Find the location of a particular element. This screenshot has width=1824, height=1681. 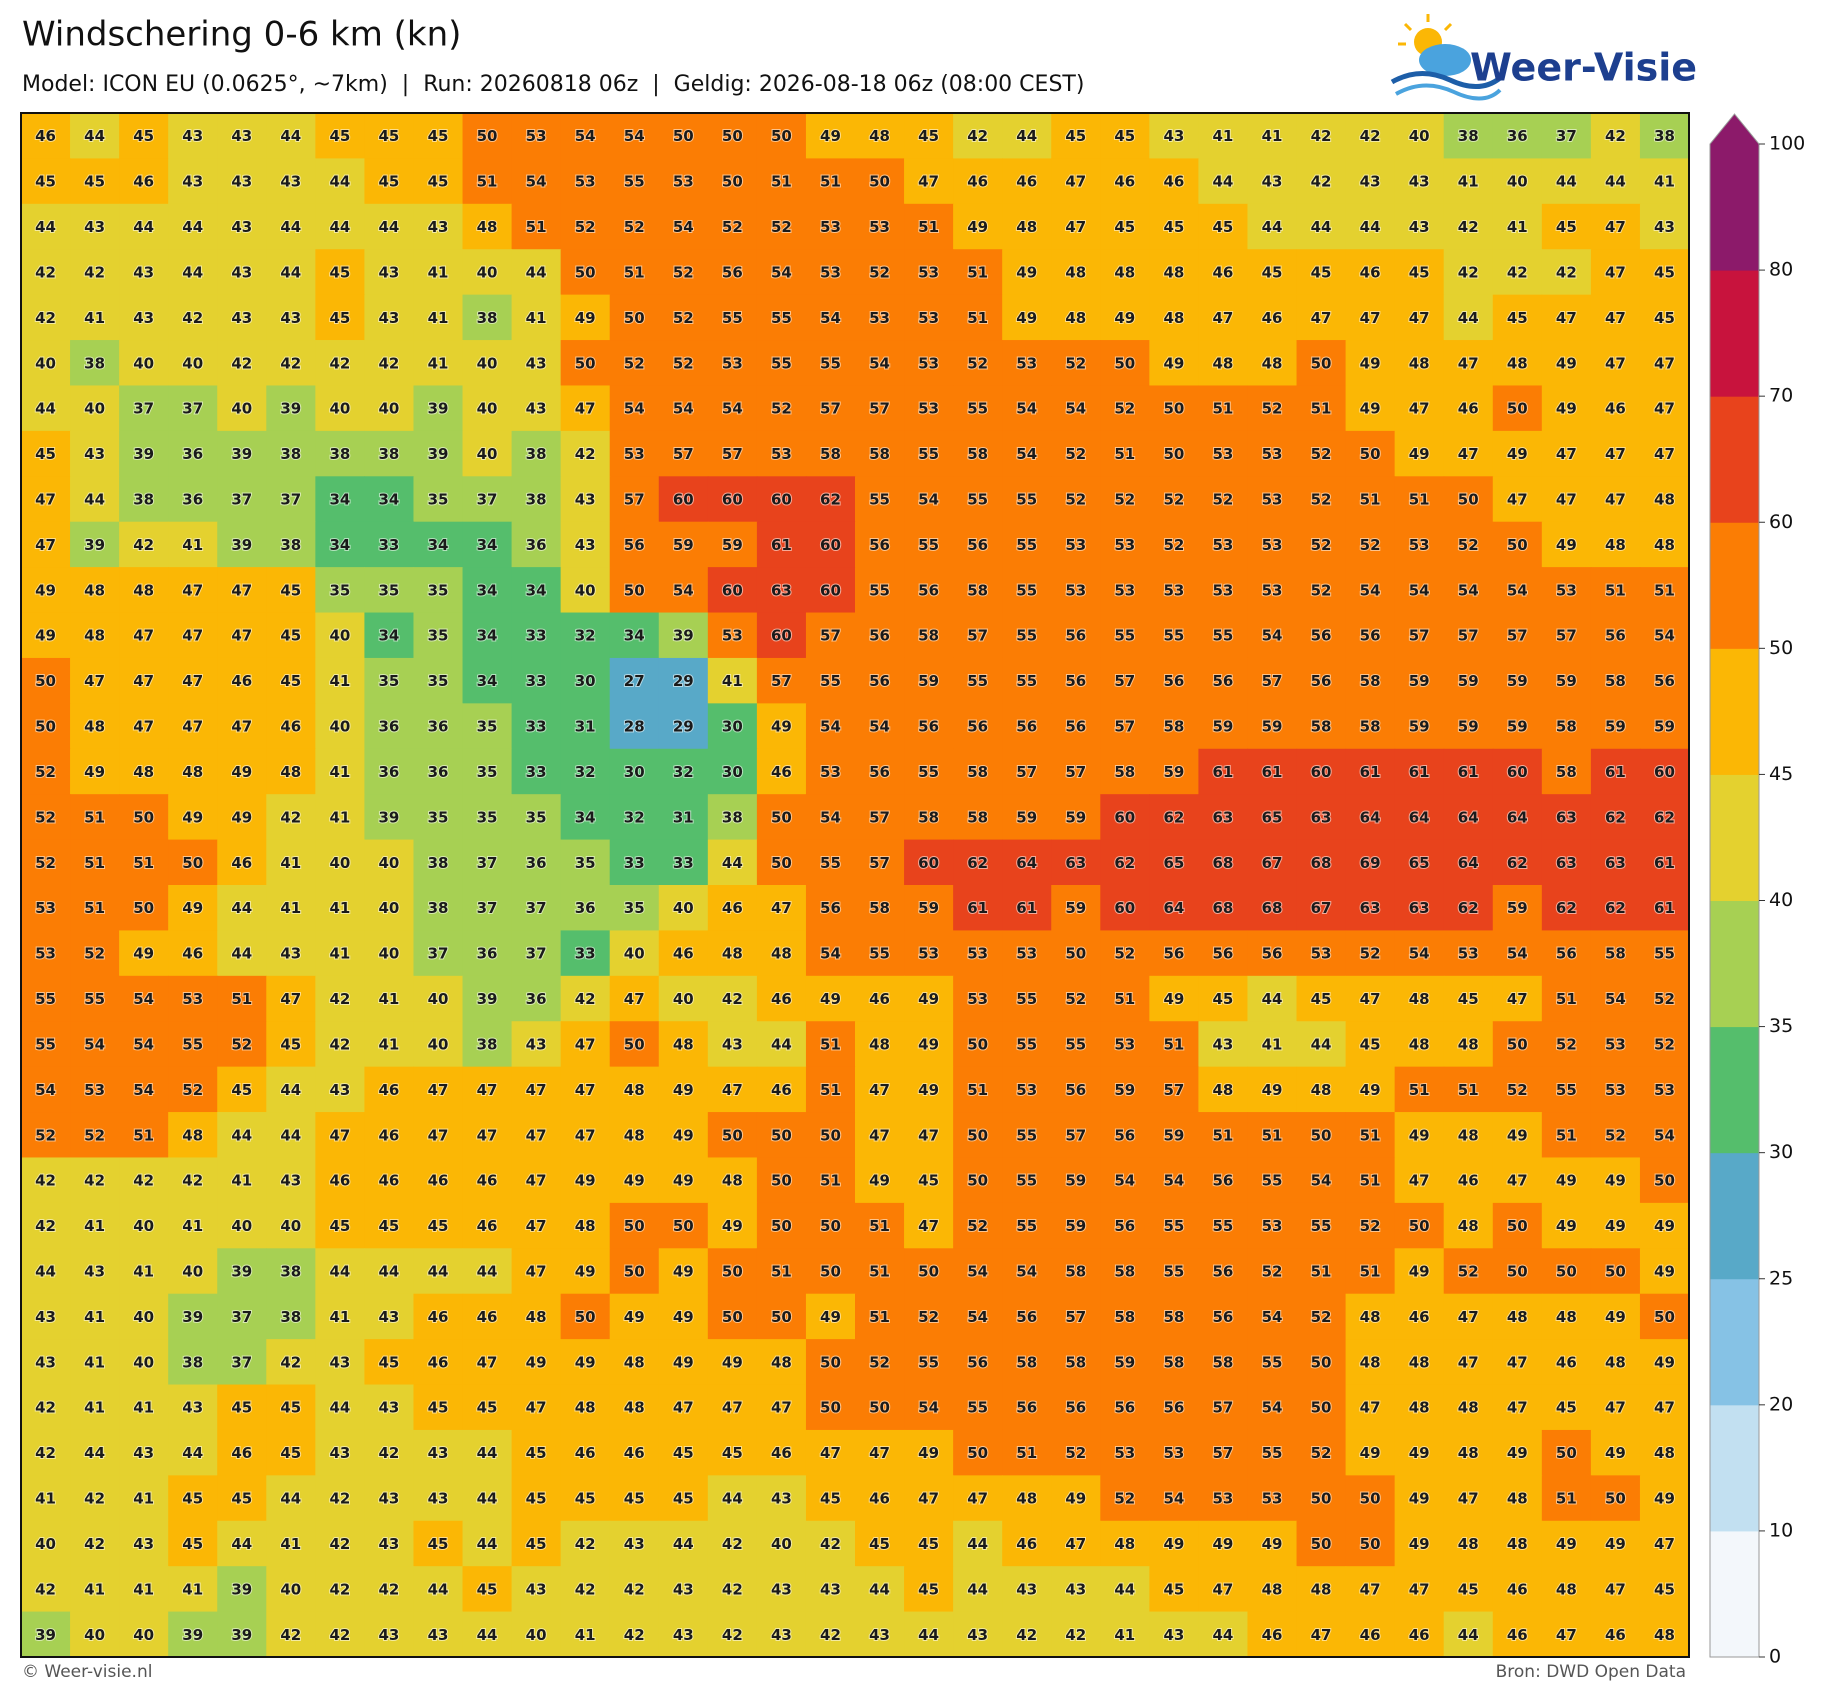

cell-label: 44 is located at coordinates (290, 227).